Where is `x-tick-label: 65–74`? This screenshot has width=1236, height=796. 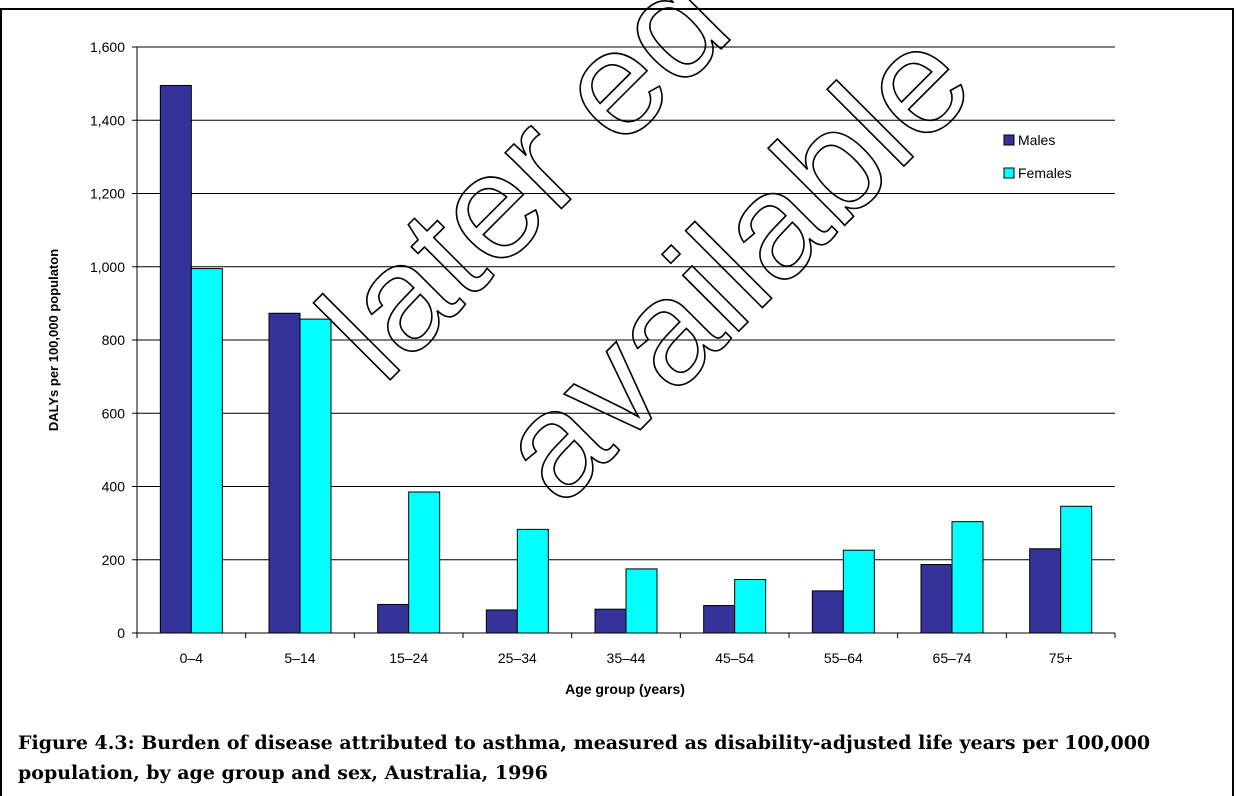
x-tick-label: 65–74 is located at coordinates (952, 658).